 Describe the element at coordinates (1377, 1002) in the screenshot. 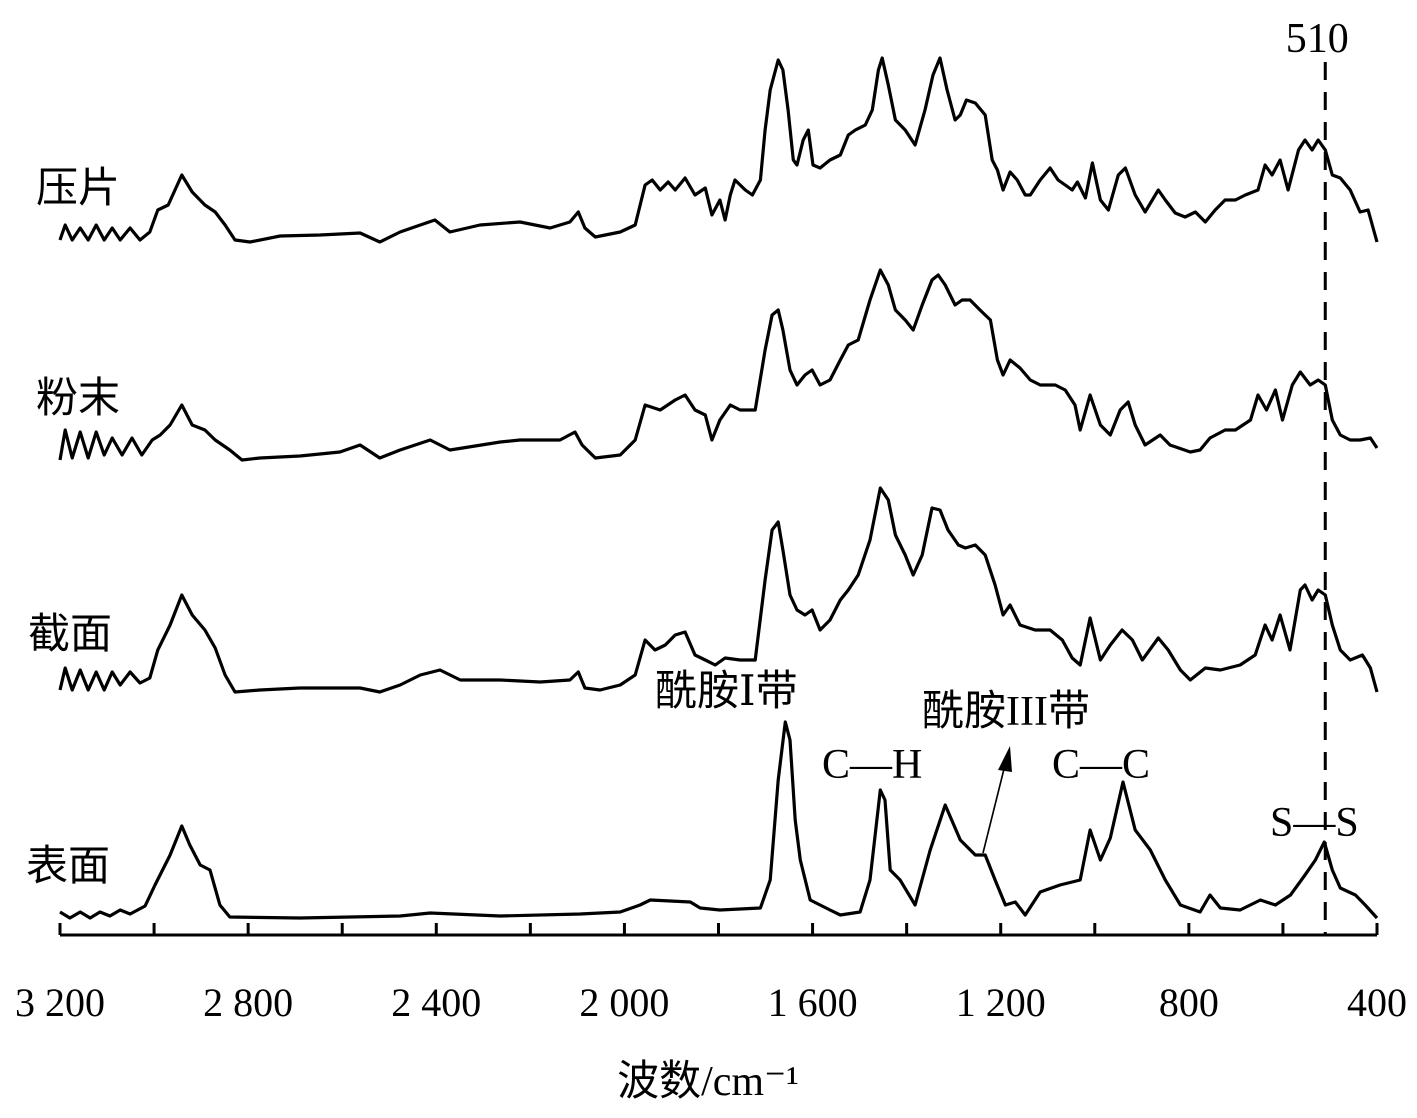

I see `x-tick-label: 400` at that location.